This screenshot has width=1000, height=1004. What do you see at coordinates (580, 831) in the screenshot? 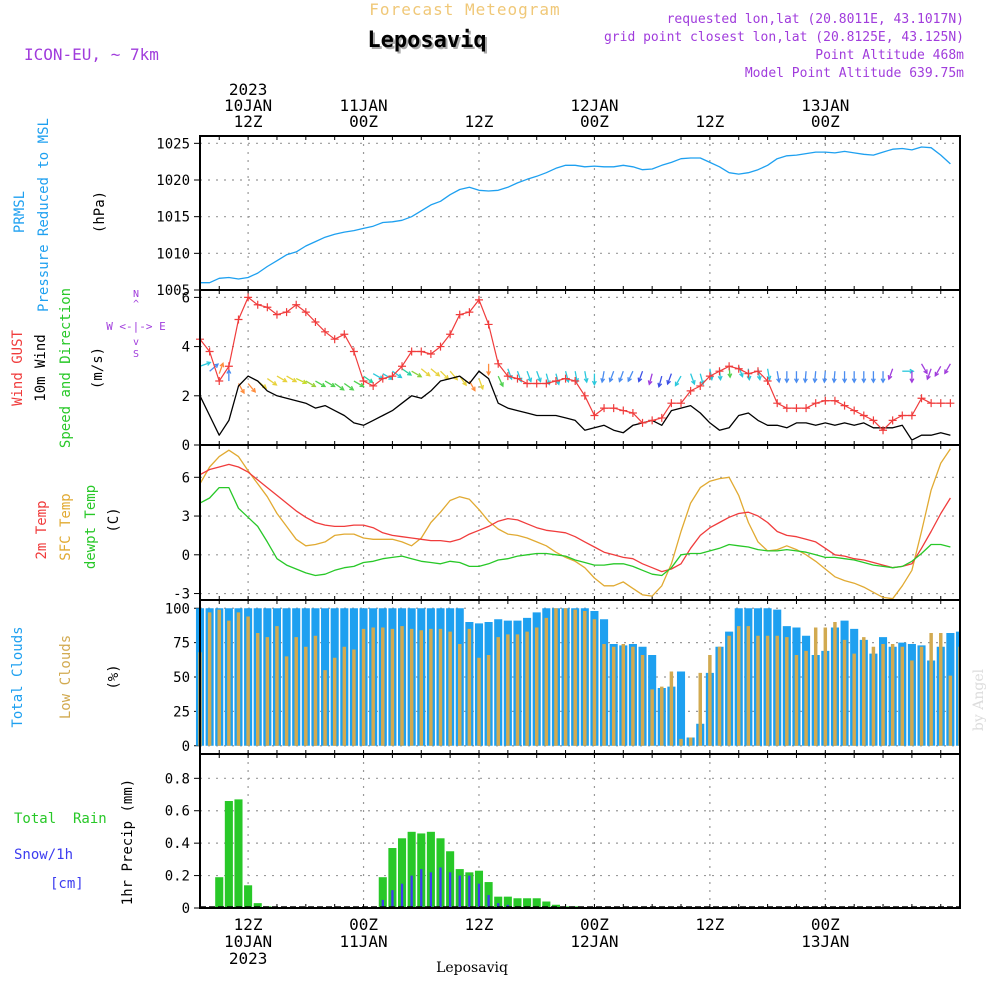
I see `precipitation-plot-area` at bounding box center [580, 831].